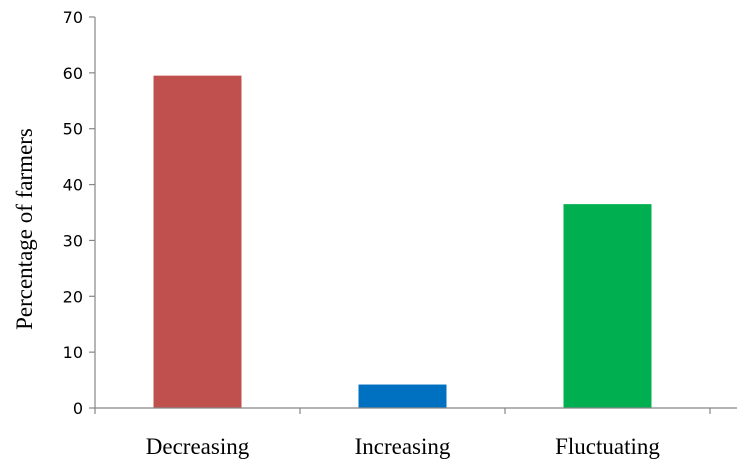 The width and height of the screenshot is (737, 461). I want to click on y-tick-label: 60, so click(73, 73).